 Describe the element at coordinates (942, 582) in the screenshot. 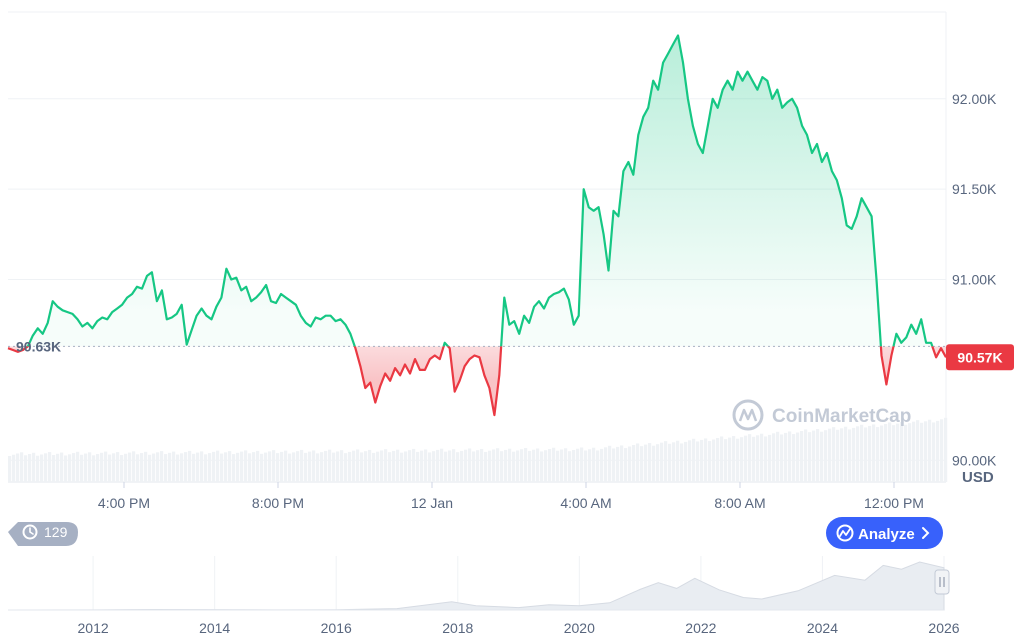

I see `navigator-handle` at that location.